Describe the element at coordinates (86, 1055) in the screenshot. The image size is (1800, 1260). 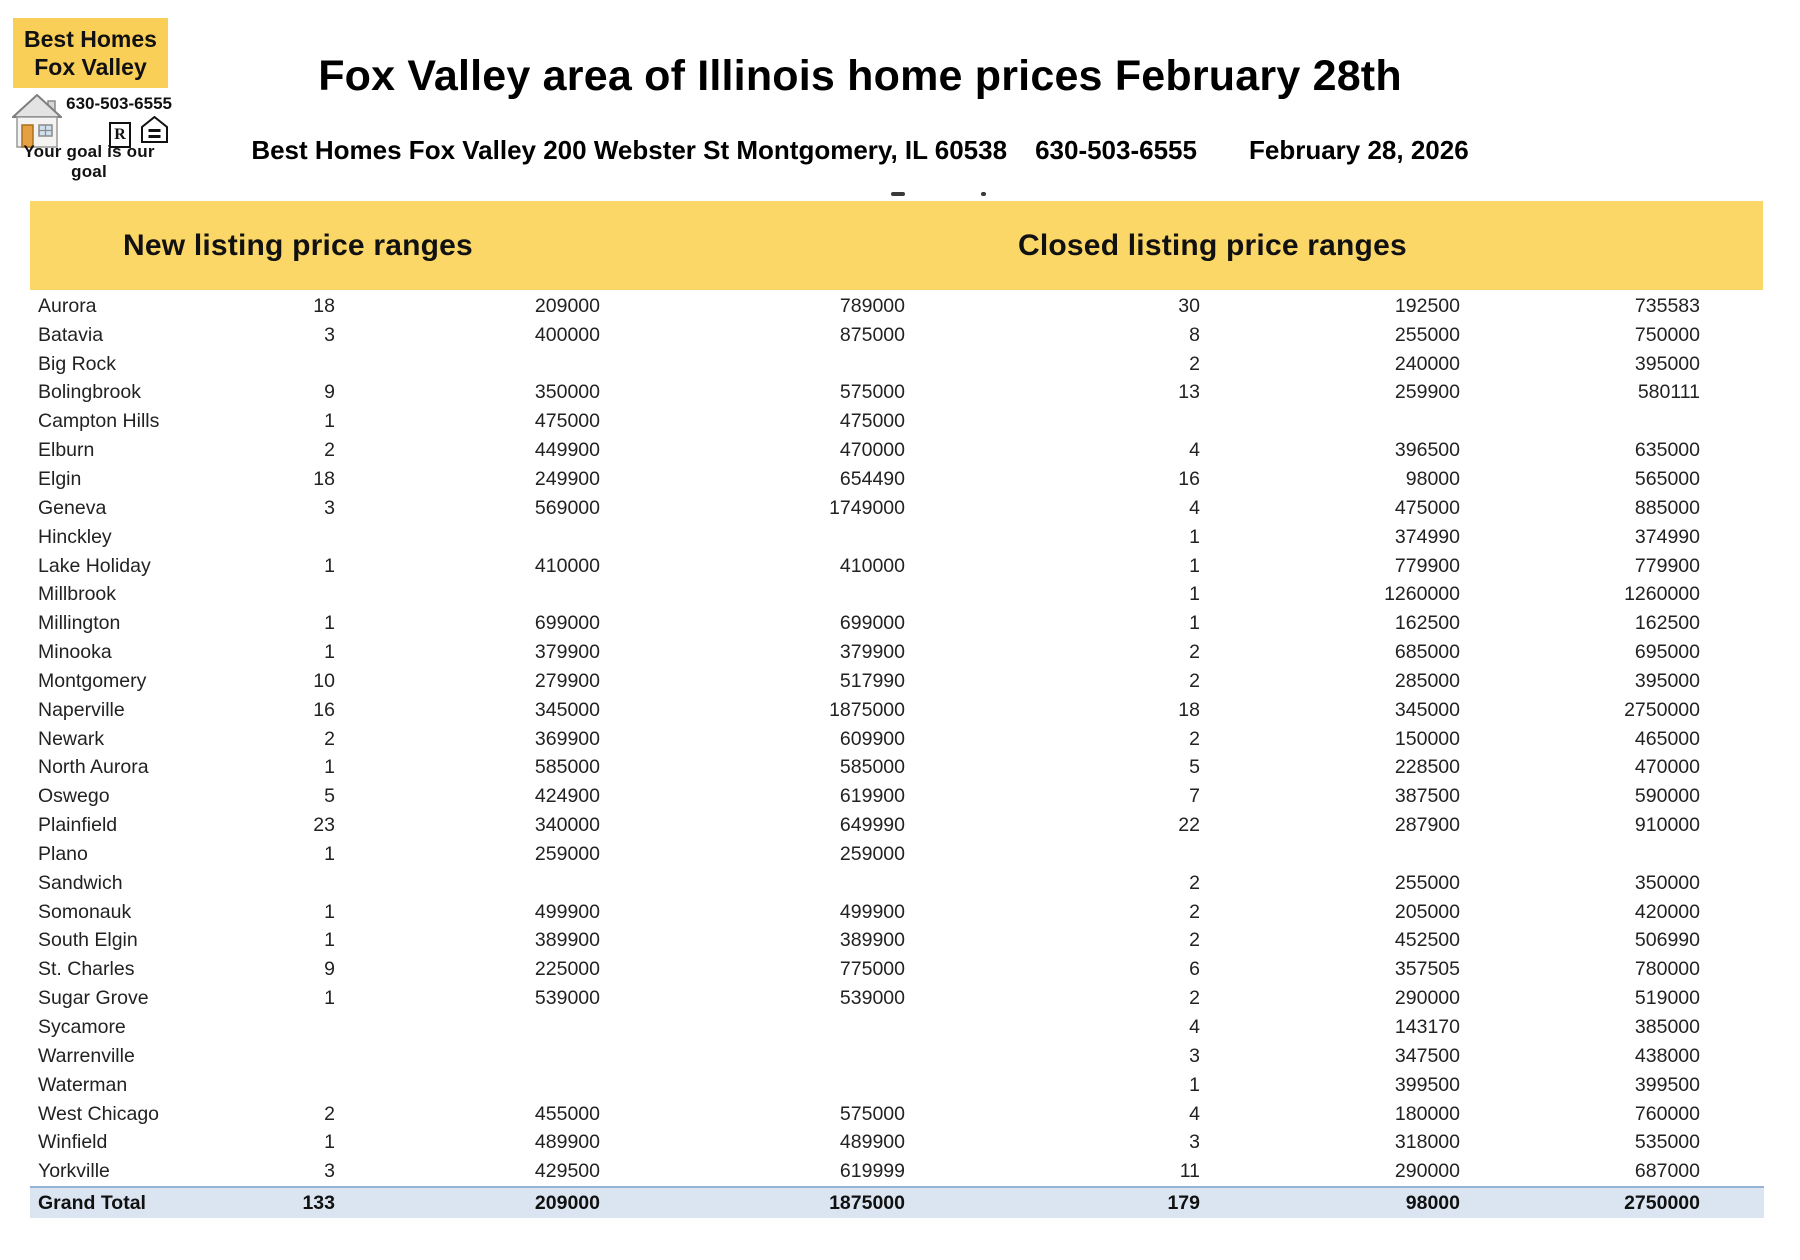
I see `cell-city: Warrenville` at that location.